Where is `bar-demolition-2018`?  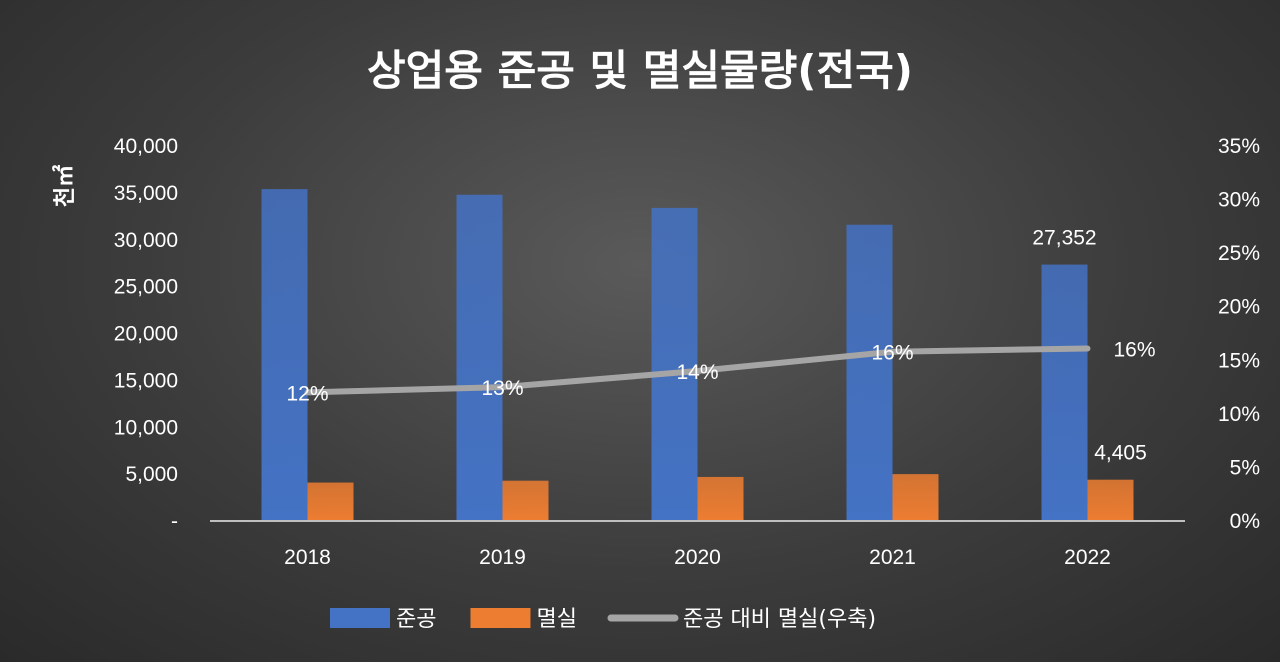 bar-demolition-2018 is located at coordinates (330, 501).